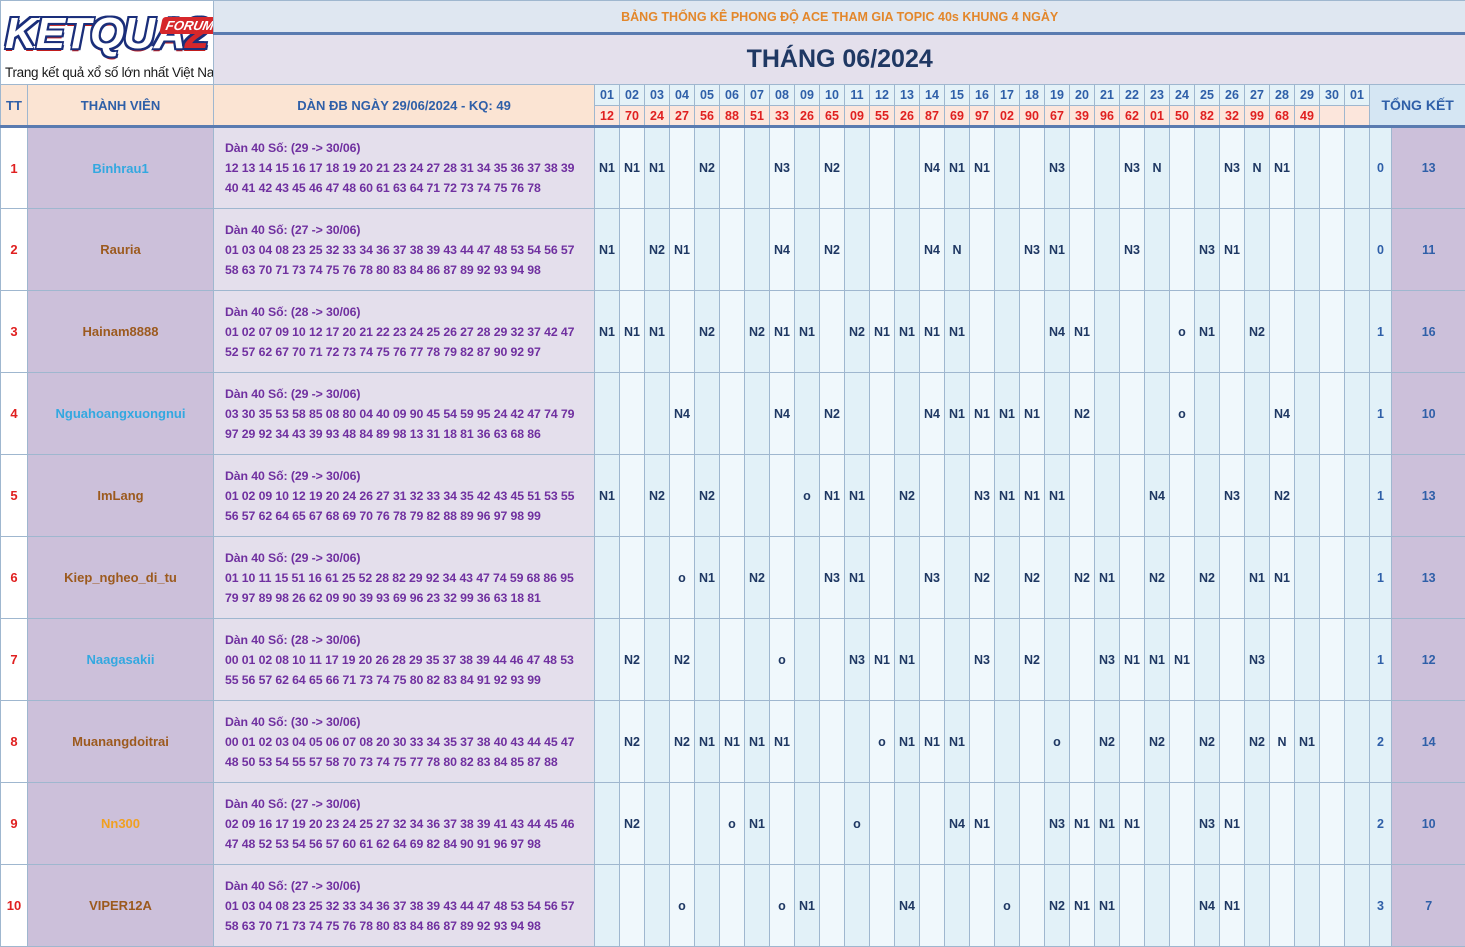 The width and height of the screenshot is (1465, 947). I want to click on member-name: Rauria, so click(121, 250).